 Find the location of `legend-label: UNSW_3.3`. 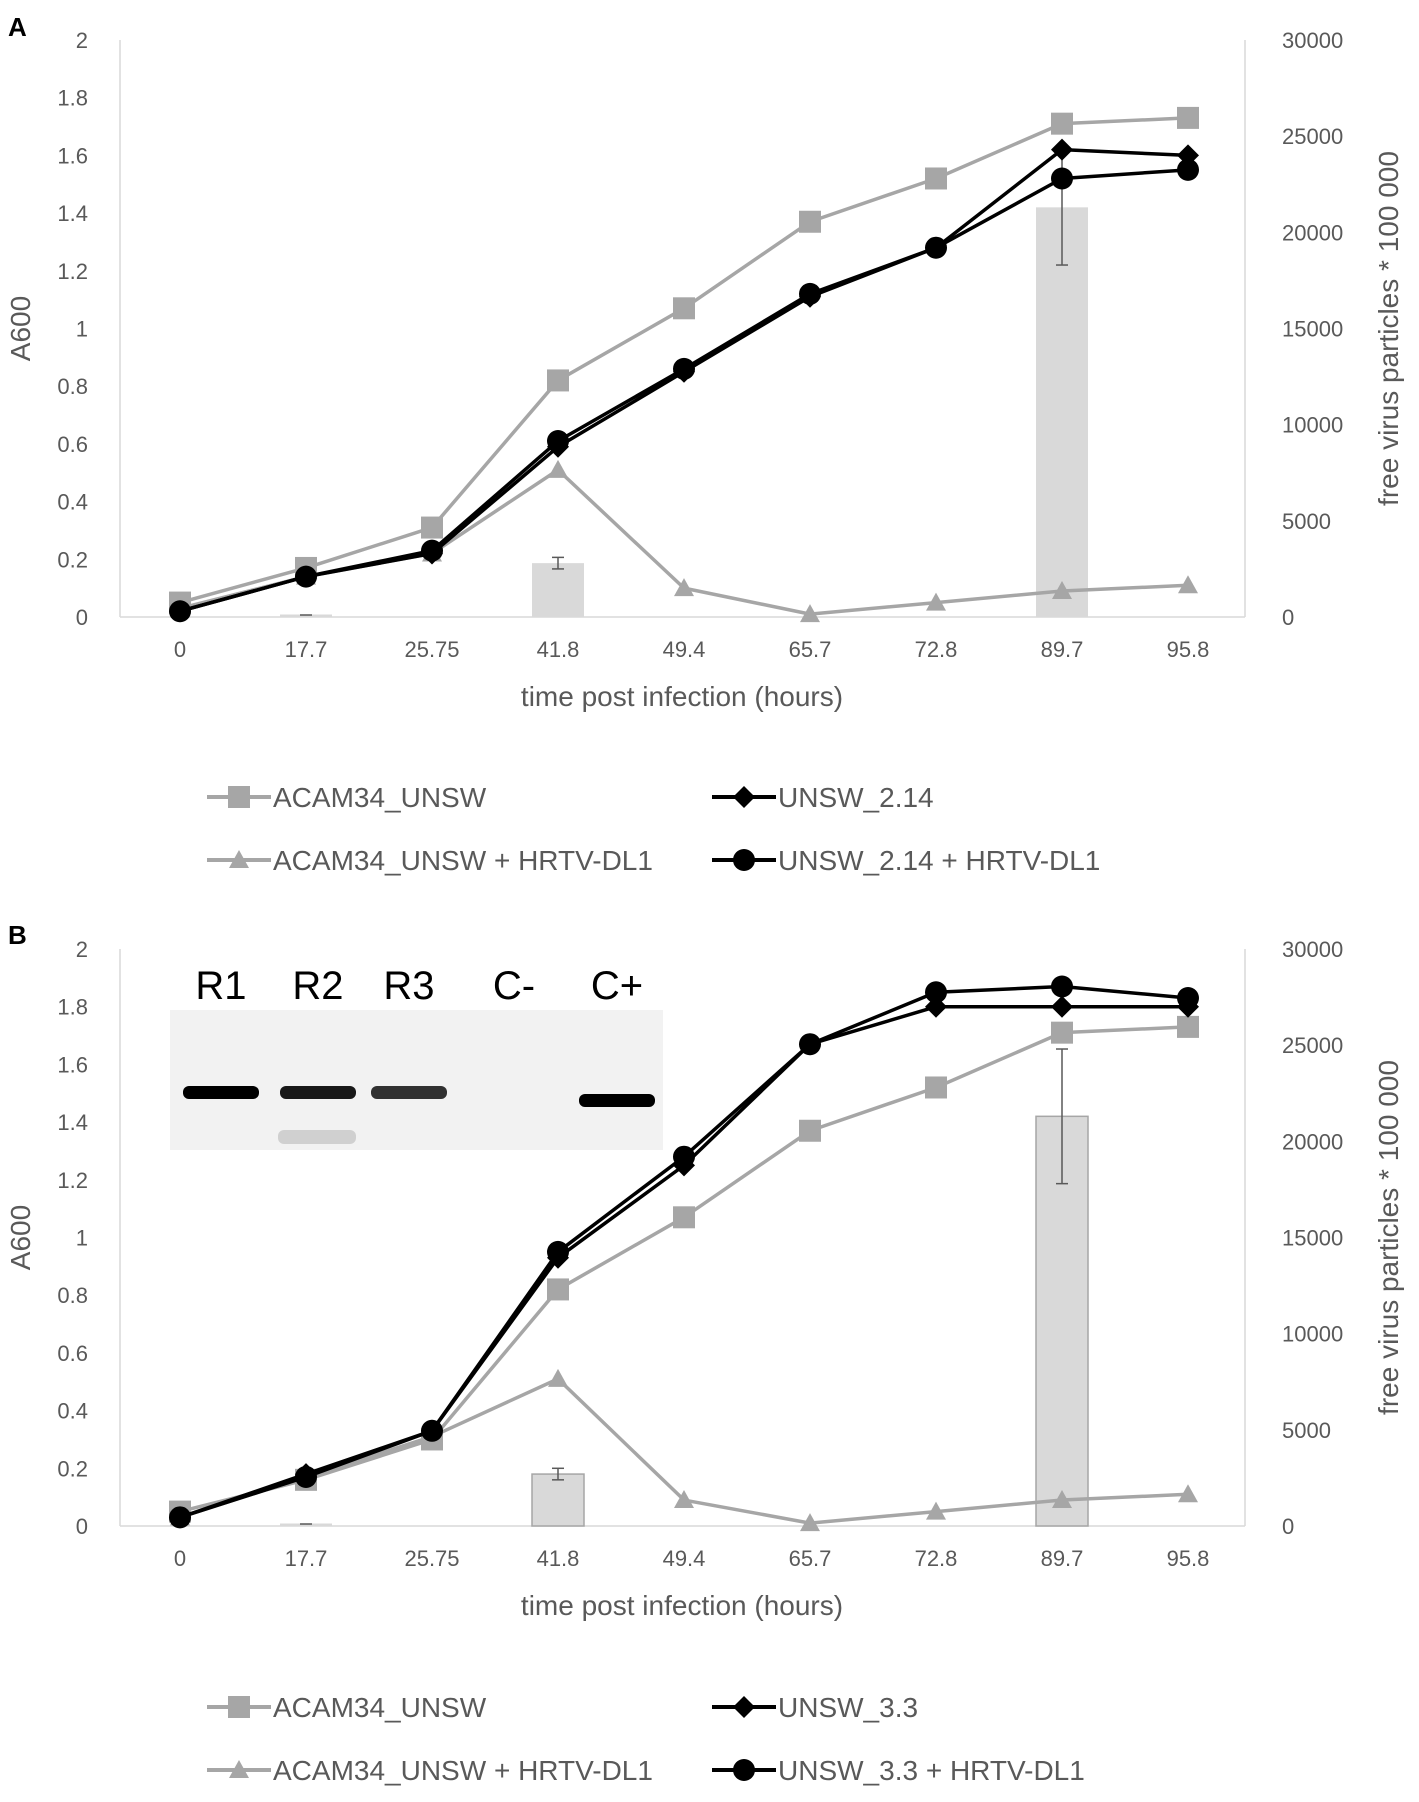

legend-label: UNSW_3.3 is located at coordinates (848, 1707).